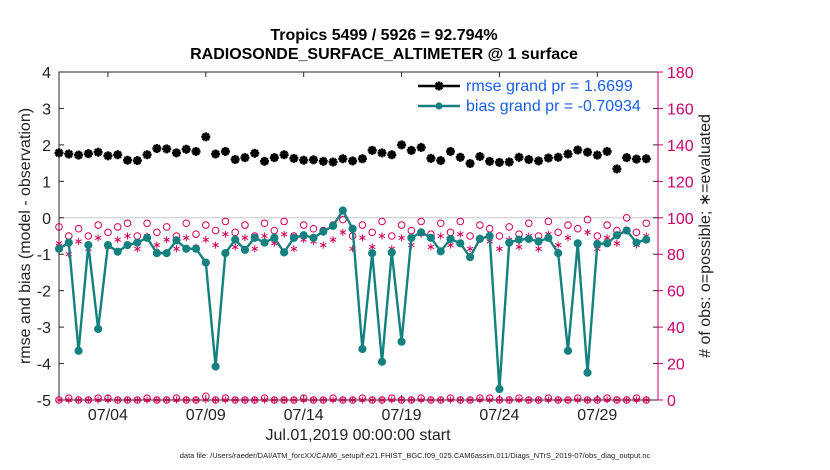 The height and width of the screenshot is (470, 830). What do you see at coordinates (44, 401) in the screenshot?
I see `y-left-tick-label: -5` at bounding box center [44, 401].